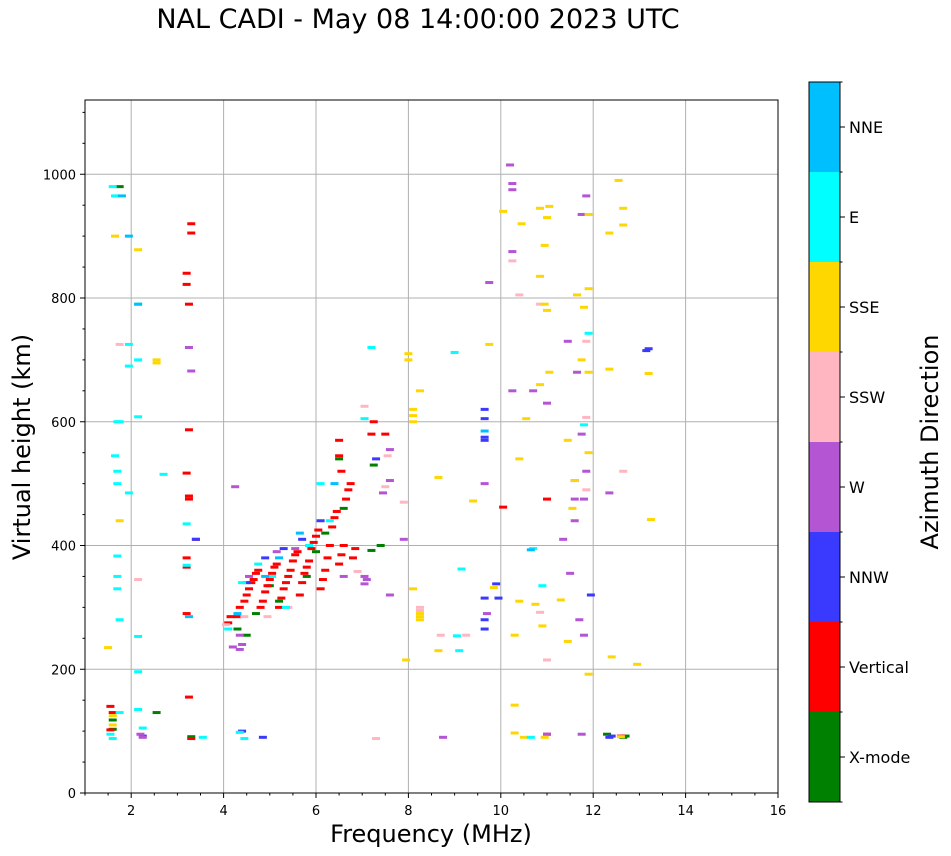 This screenshot has width=951, height=856. I want to click on y-tick-label: 600, so click(63, 423).